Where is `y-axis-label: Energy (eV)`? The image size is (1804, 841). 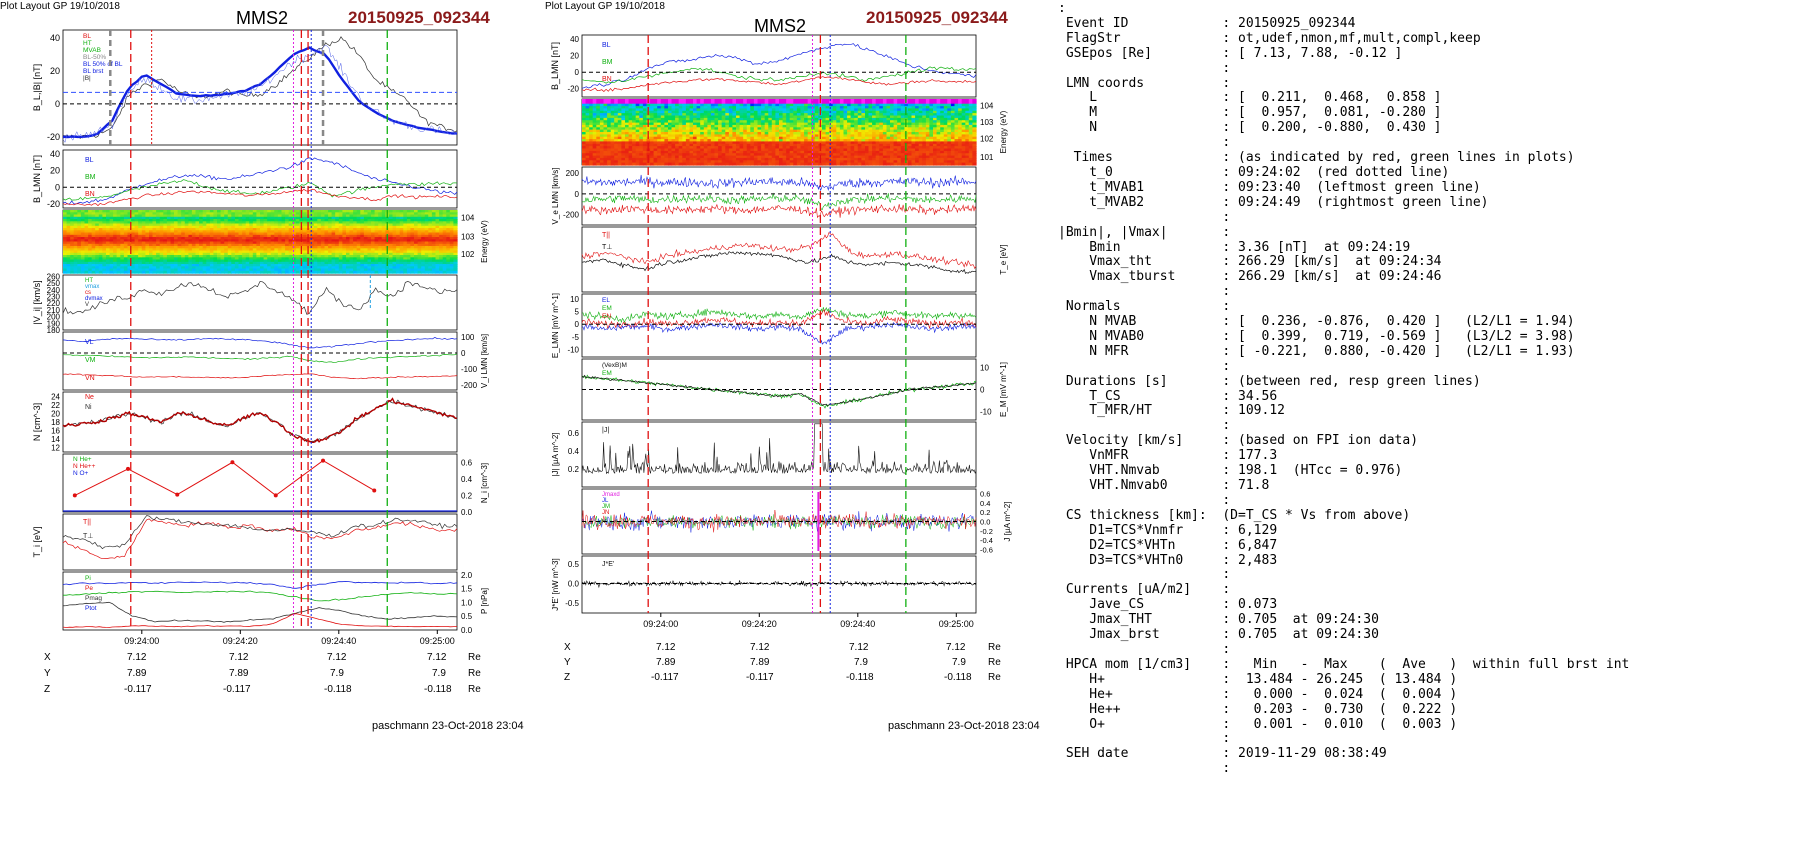
y-axis-label: Energy (eV) is located at coordinates (484, 241).